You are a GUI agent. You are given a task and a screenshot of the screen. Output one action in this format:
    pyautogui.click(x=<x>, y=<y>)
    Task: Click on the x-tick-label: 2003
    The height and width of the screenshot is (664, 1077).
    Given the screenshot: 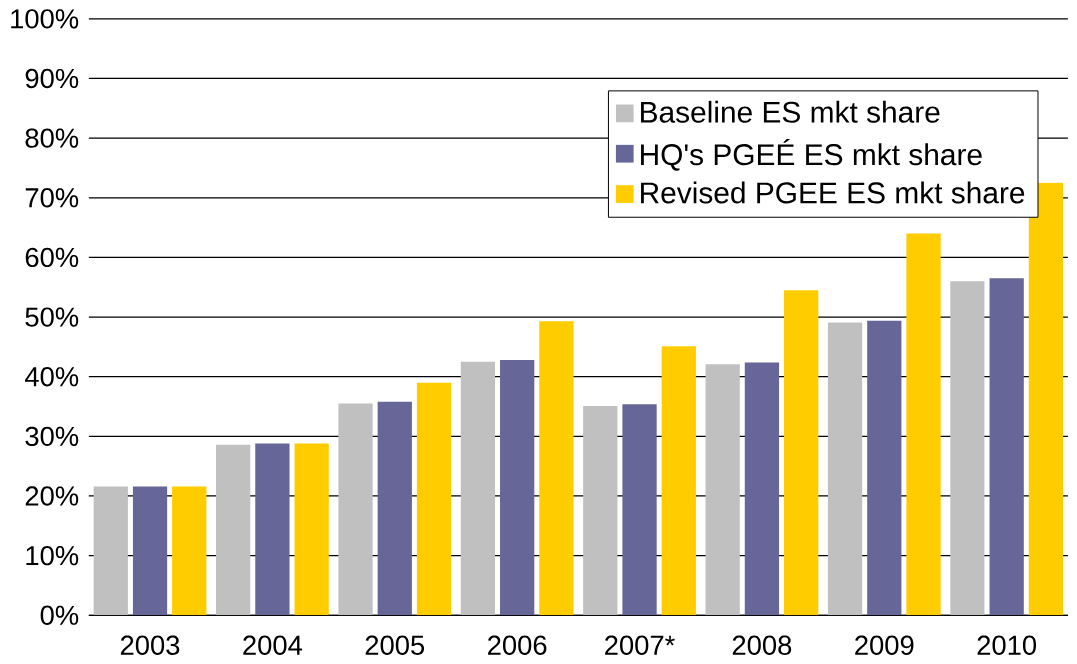 What is the action you would take?
    pyautogui.click(x=150, y=645)
    